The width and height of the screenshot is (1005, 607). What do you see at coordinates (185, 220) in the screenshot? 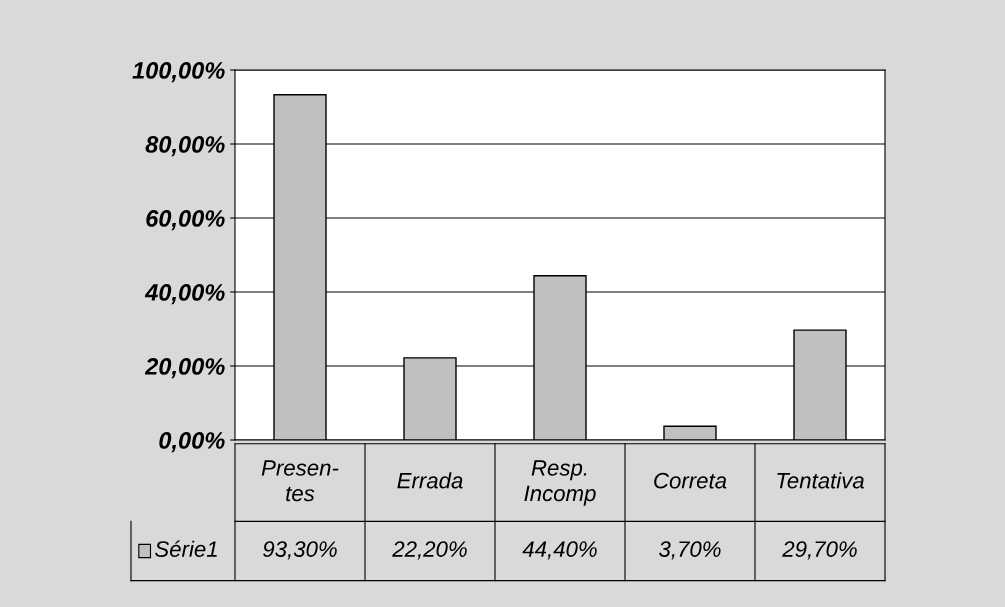
I see `y-tick-label: 60,00%` at bounding box center [185, 220].